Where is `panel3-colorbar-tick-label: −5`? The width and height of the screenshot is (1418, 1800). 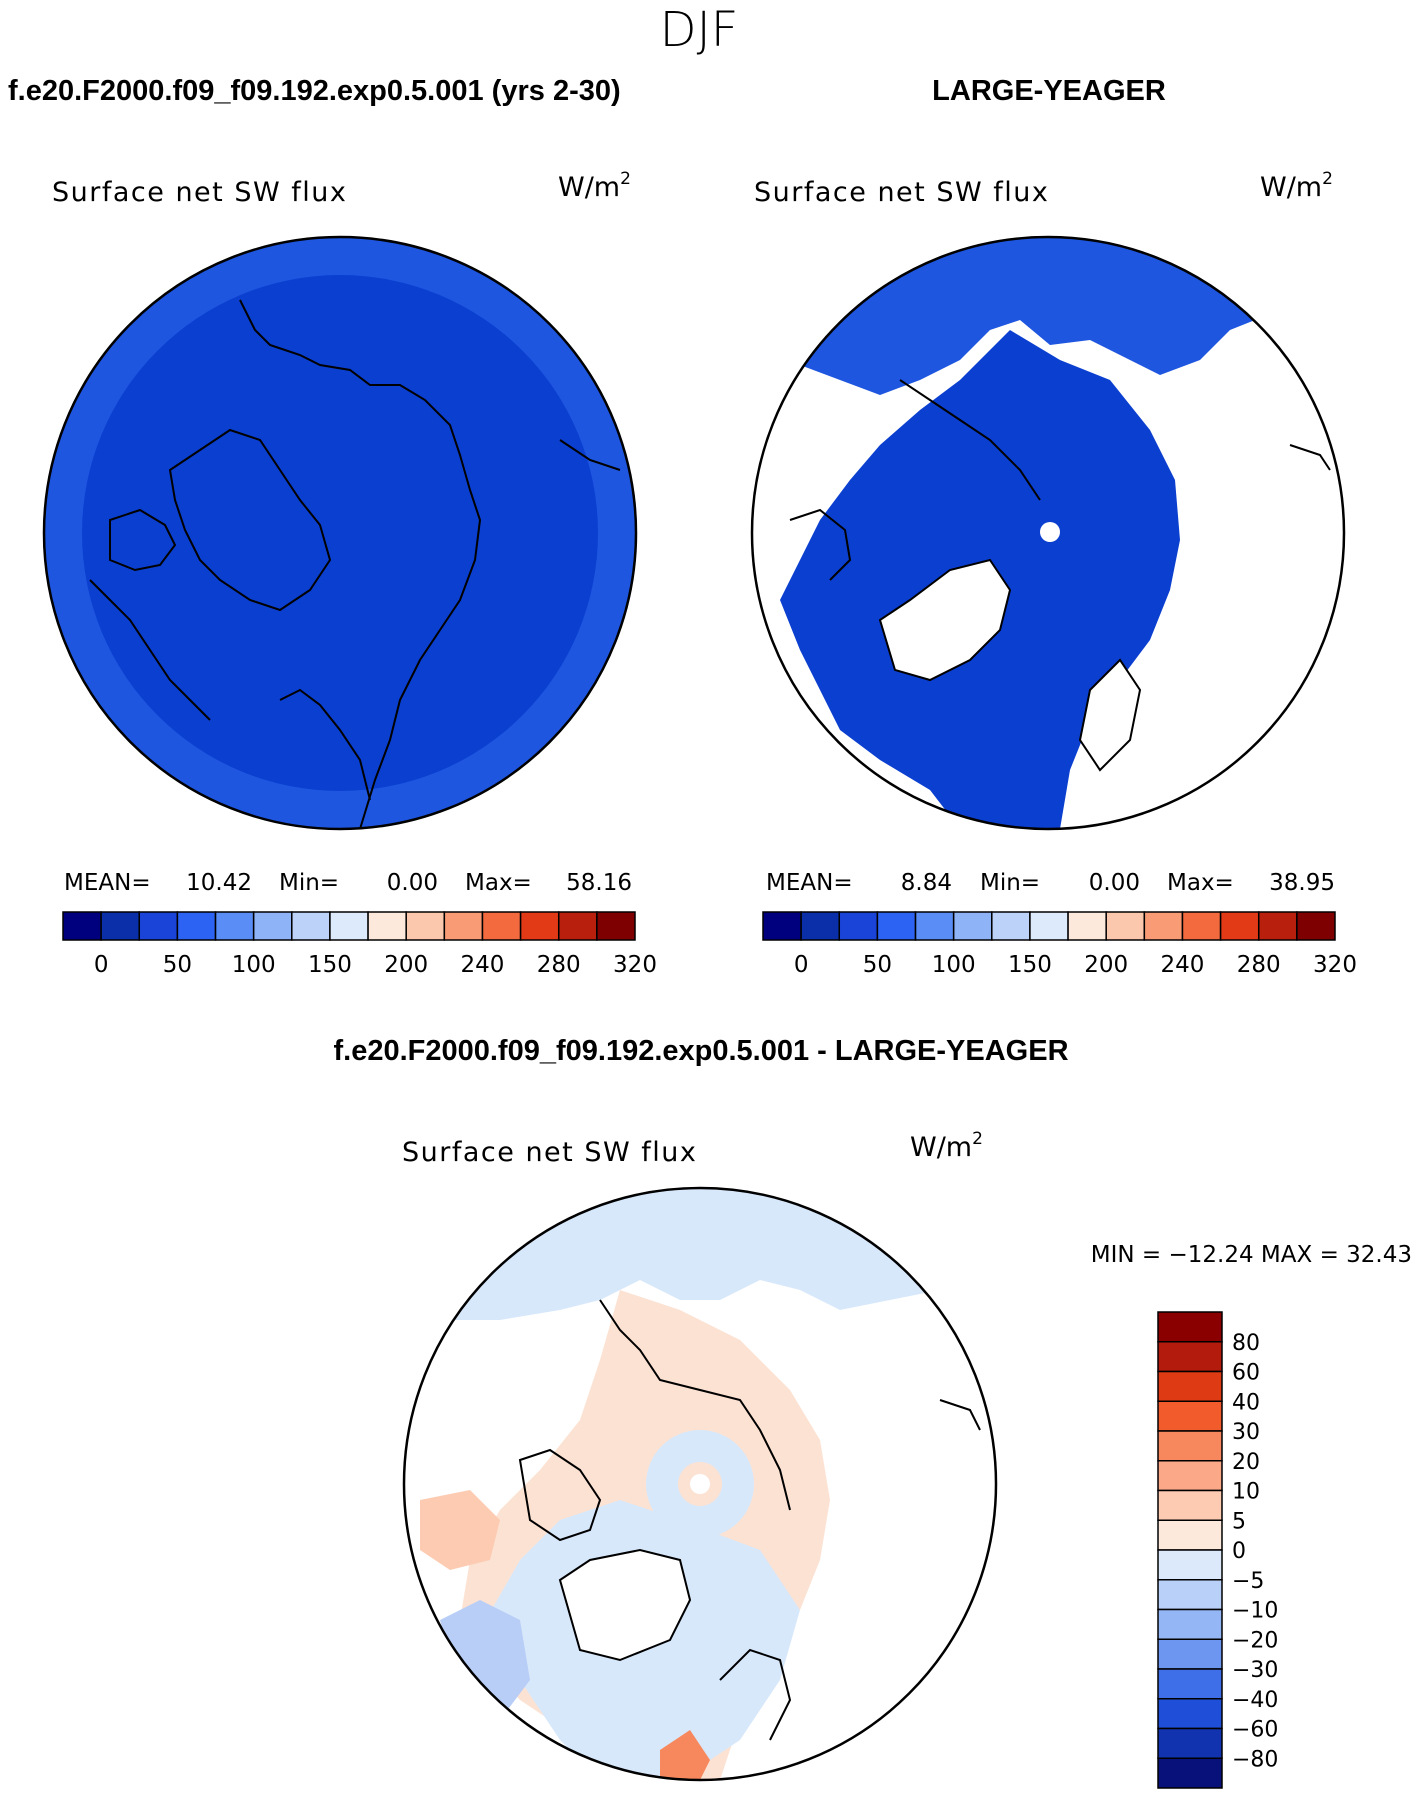 panel3-colorbar-tick-label: −5 is located at coordinates (1248, 1581).